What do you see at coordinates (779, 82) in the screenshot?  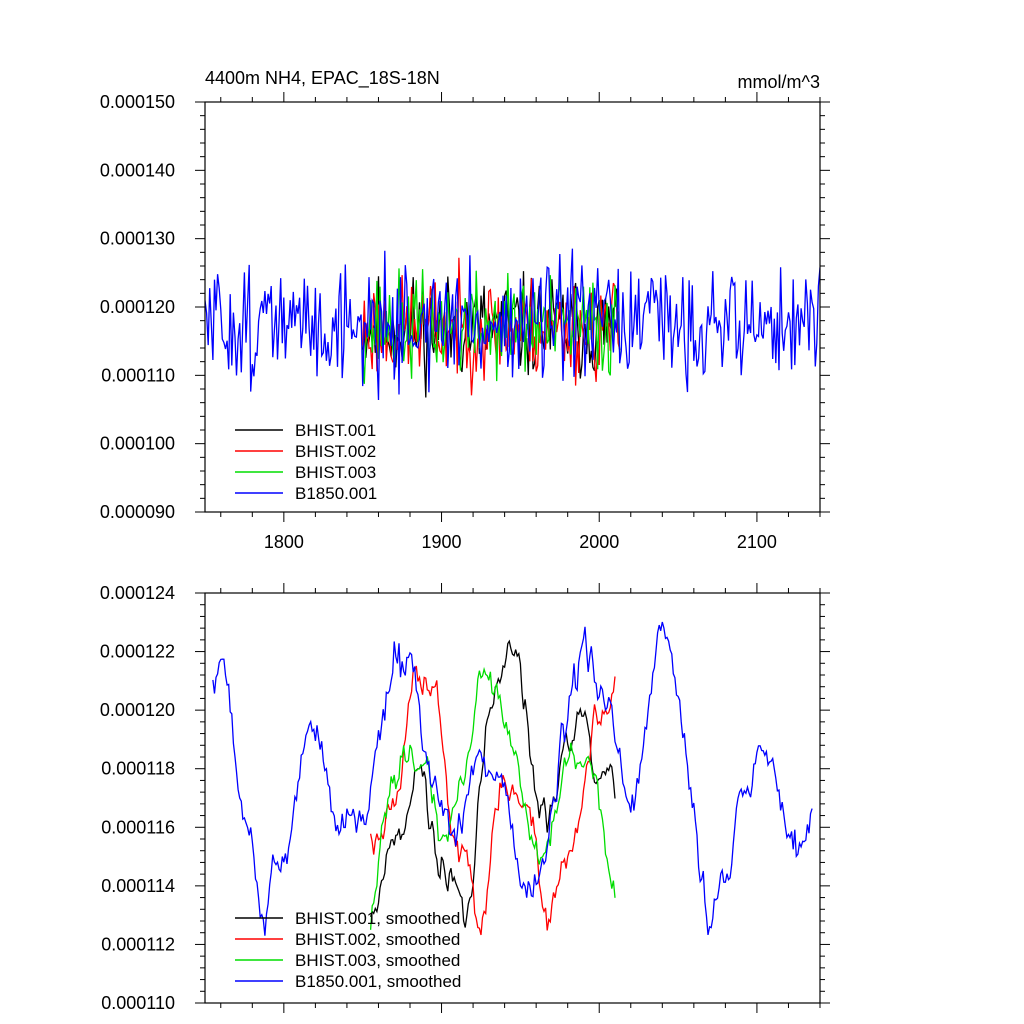 I see `top-panel-units: mmol/m^3` at bounding box center [779, 82].